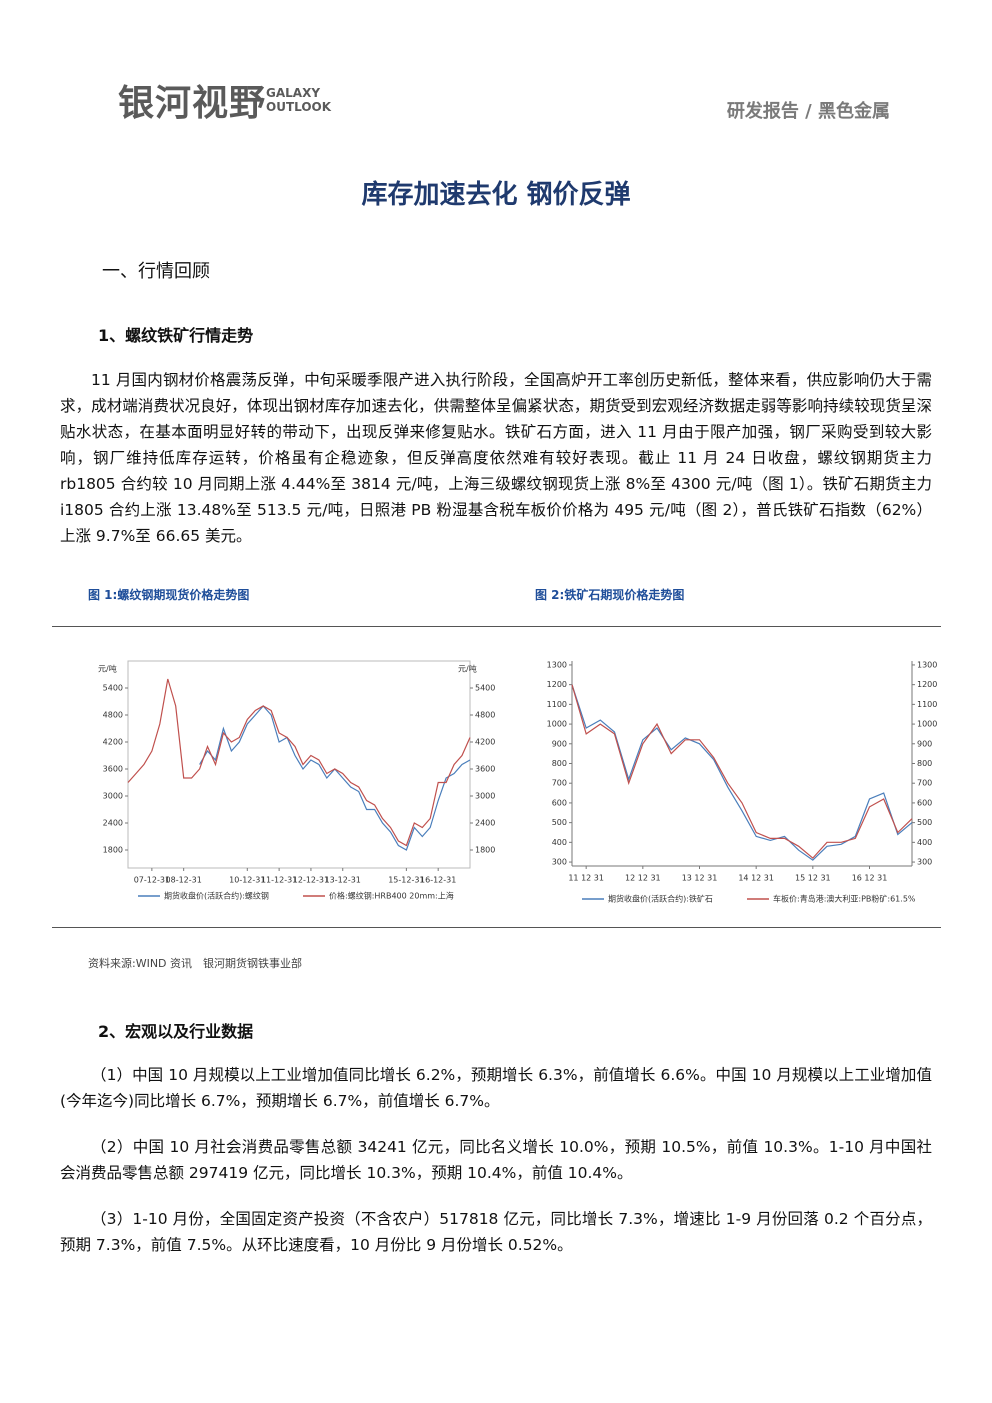  I want to click on x-tick-label: 12-12-31, so click(311, 880).